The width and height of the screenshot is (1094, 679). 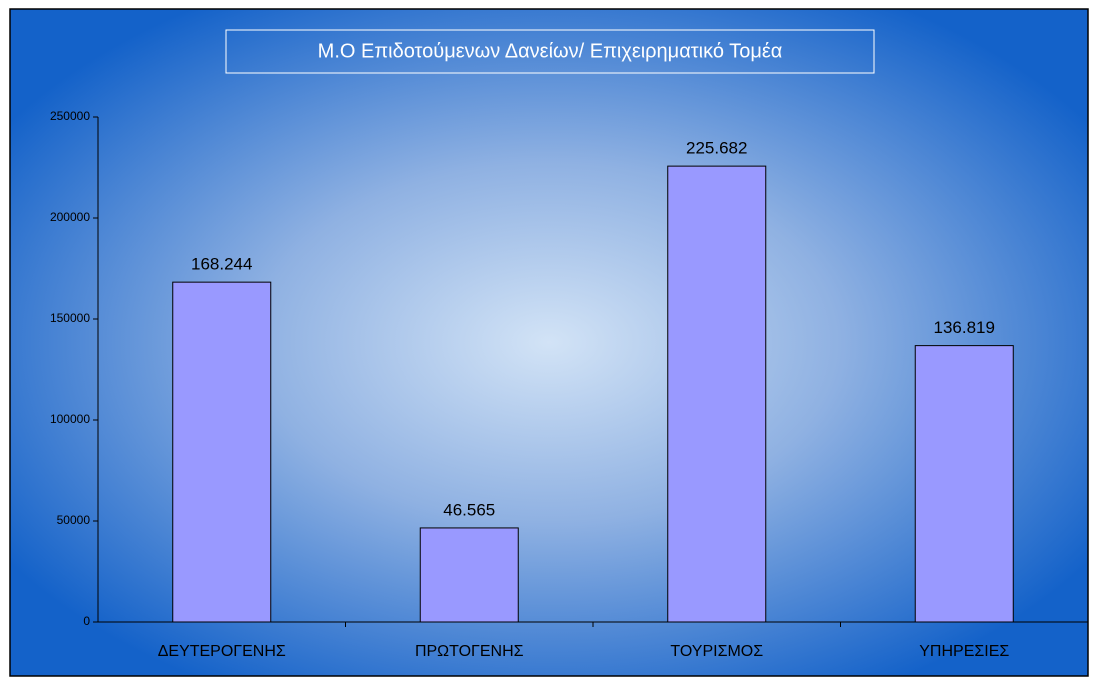 I want to click on value-label: 136.819, so click(x=964, y=327).